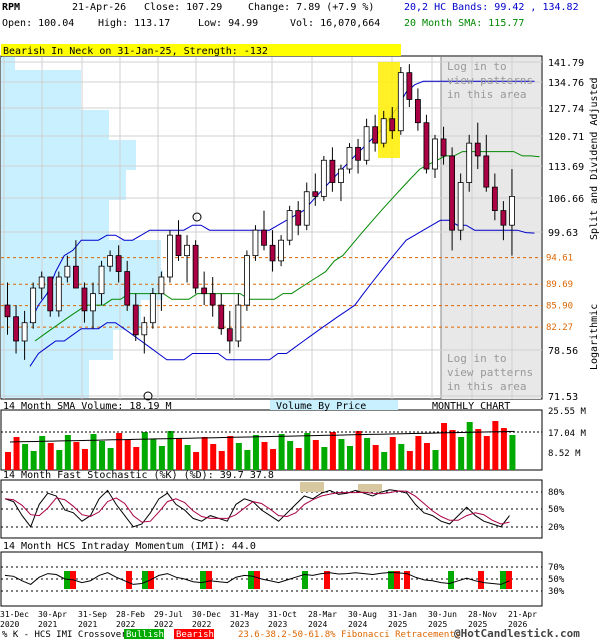 The image size is (600, 640). I want to click on price-tick: 113.69, so click(566, 167).